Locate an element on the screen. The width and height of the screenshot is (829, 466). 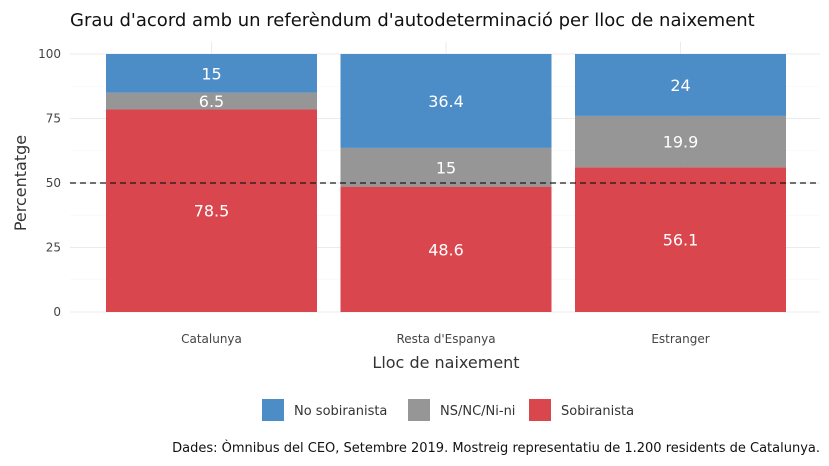
y-tick-label: 100 is located at coordinates (49, 54).